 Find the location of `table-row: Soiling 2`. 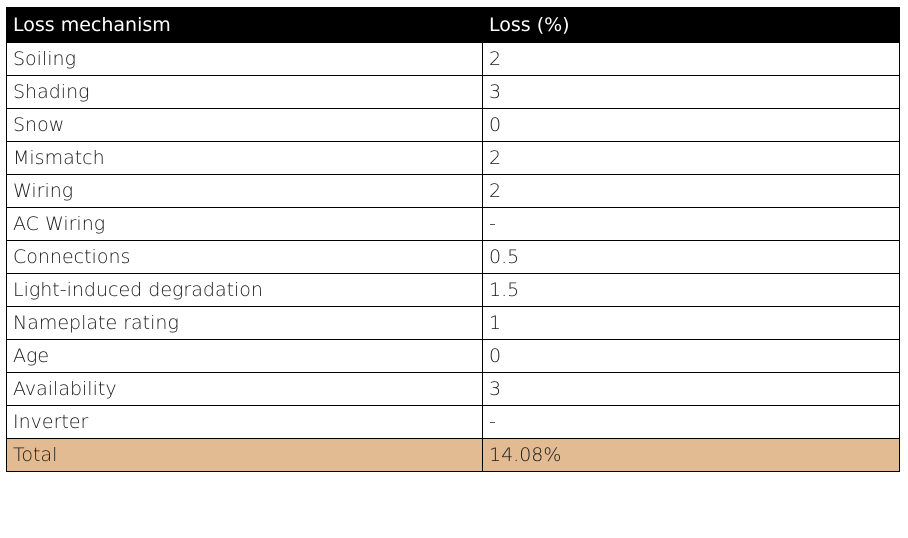

table-row: Soiling 2 is located at coordinates (453, 59).